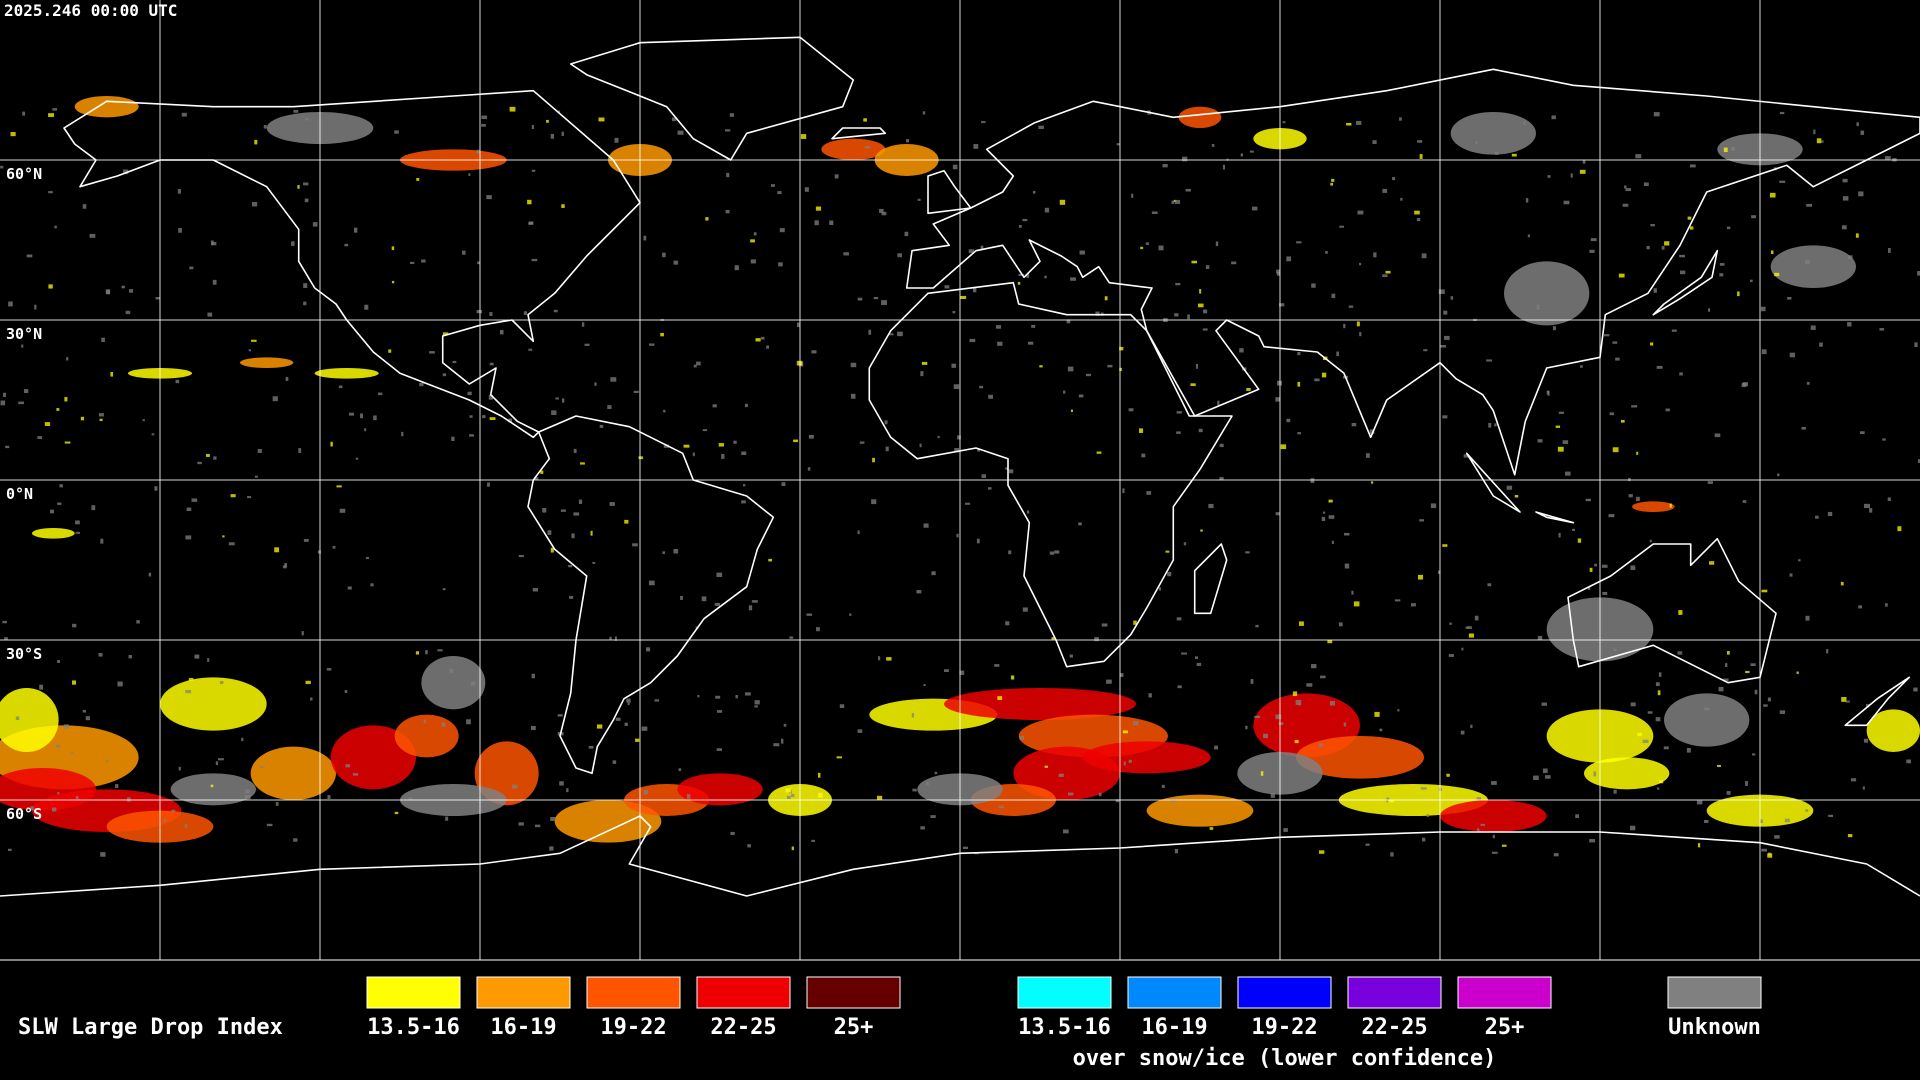 The image size is (1920, 1080). What do you see at coordinates (24, 654) in the screenshot?
I see `latitude-label: 30°S` at bounding box center [24, 654].